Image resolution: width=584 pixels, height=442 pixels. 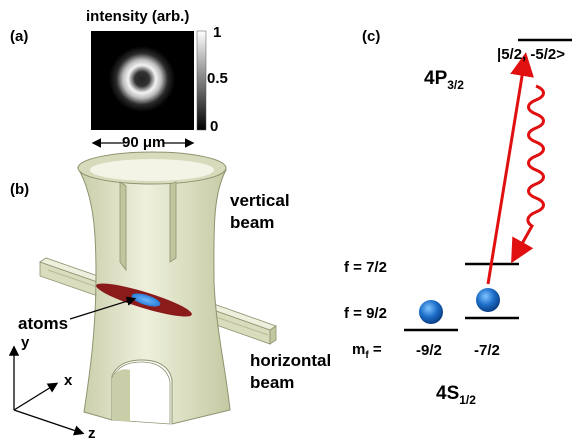 What do you see at coordinates (272, 382) in the screenshot?
I see `horizontal-beam-line2: beam` at bounding box center [272, 382].